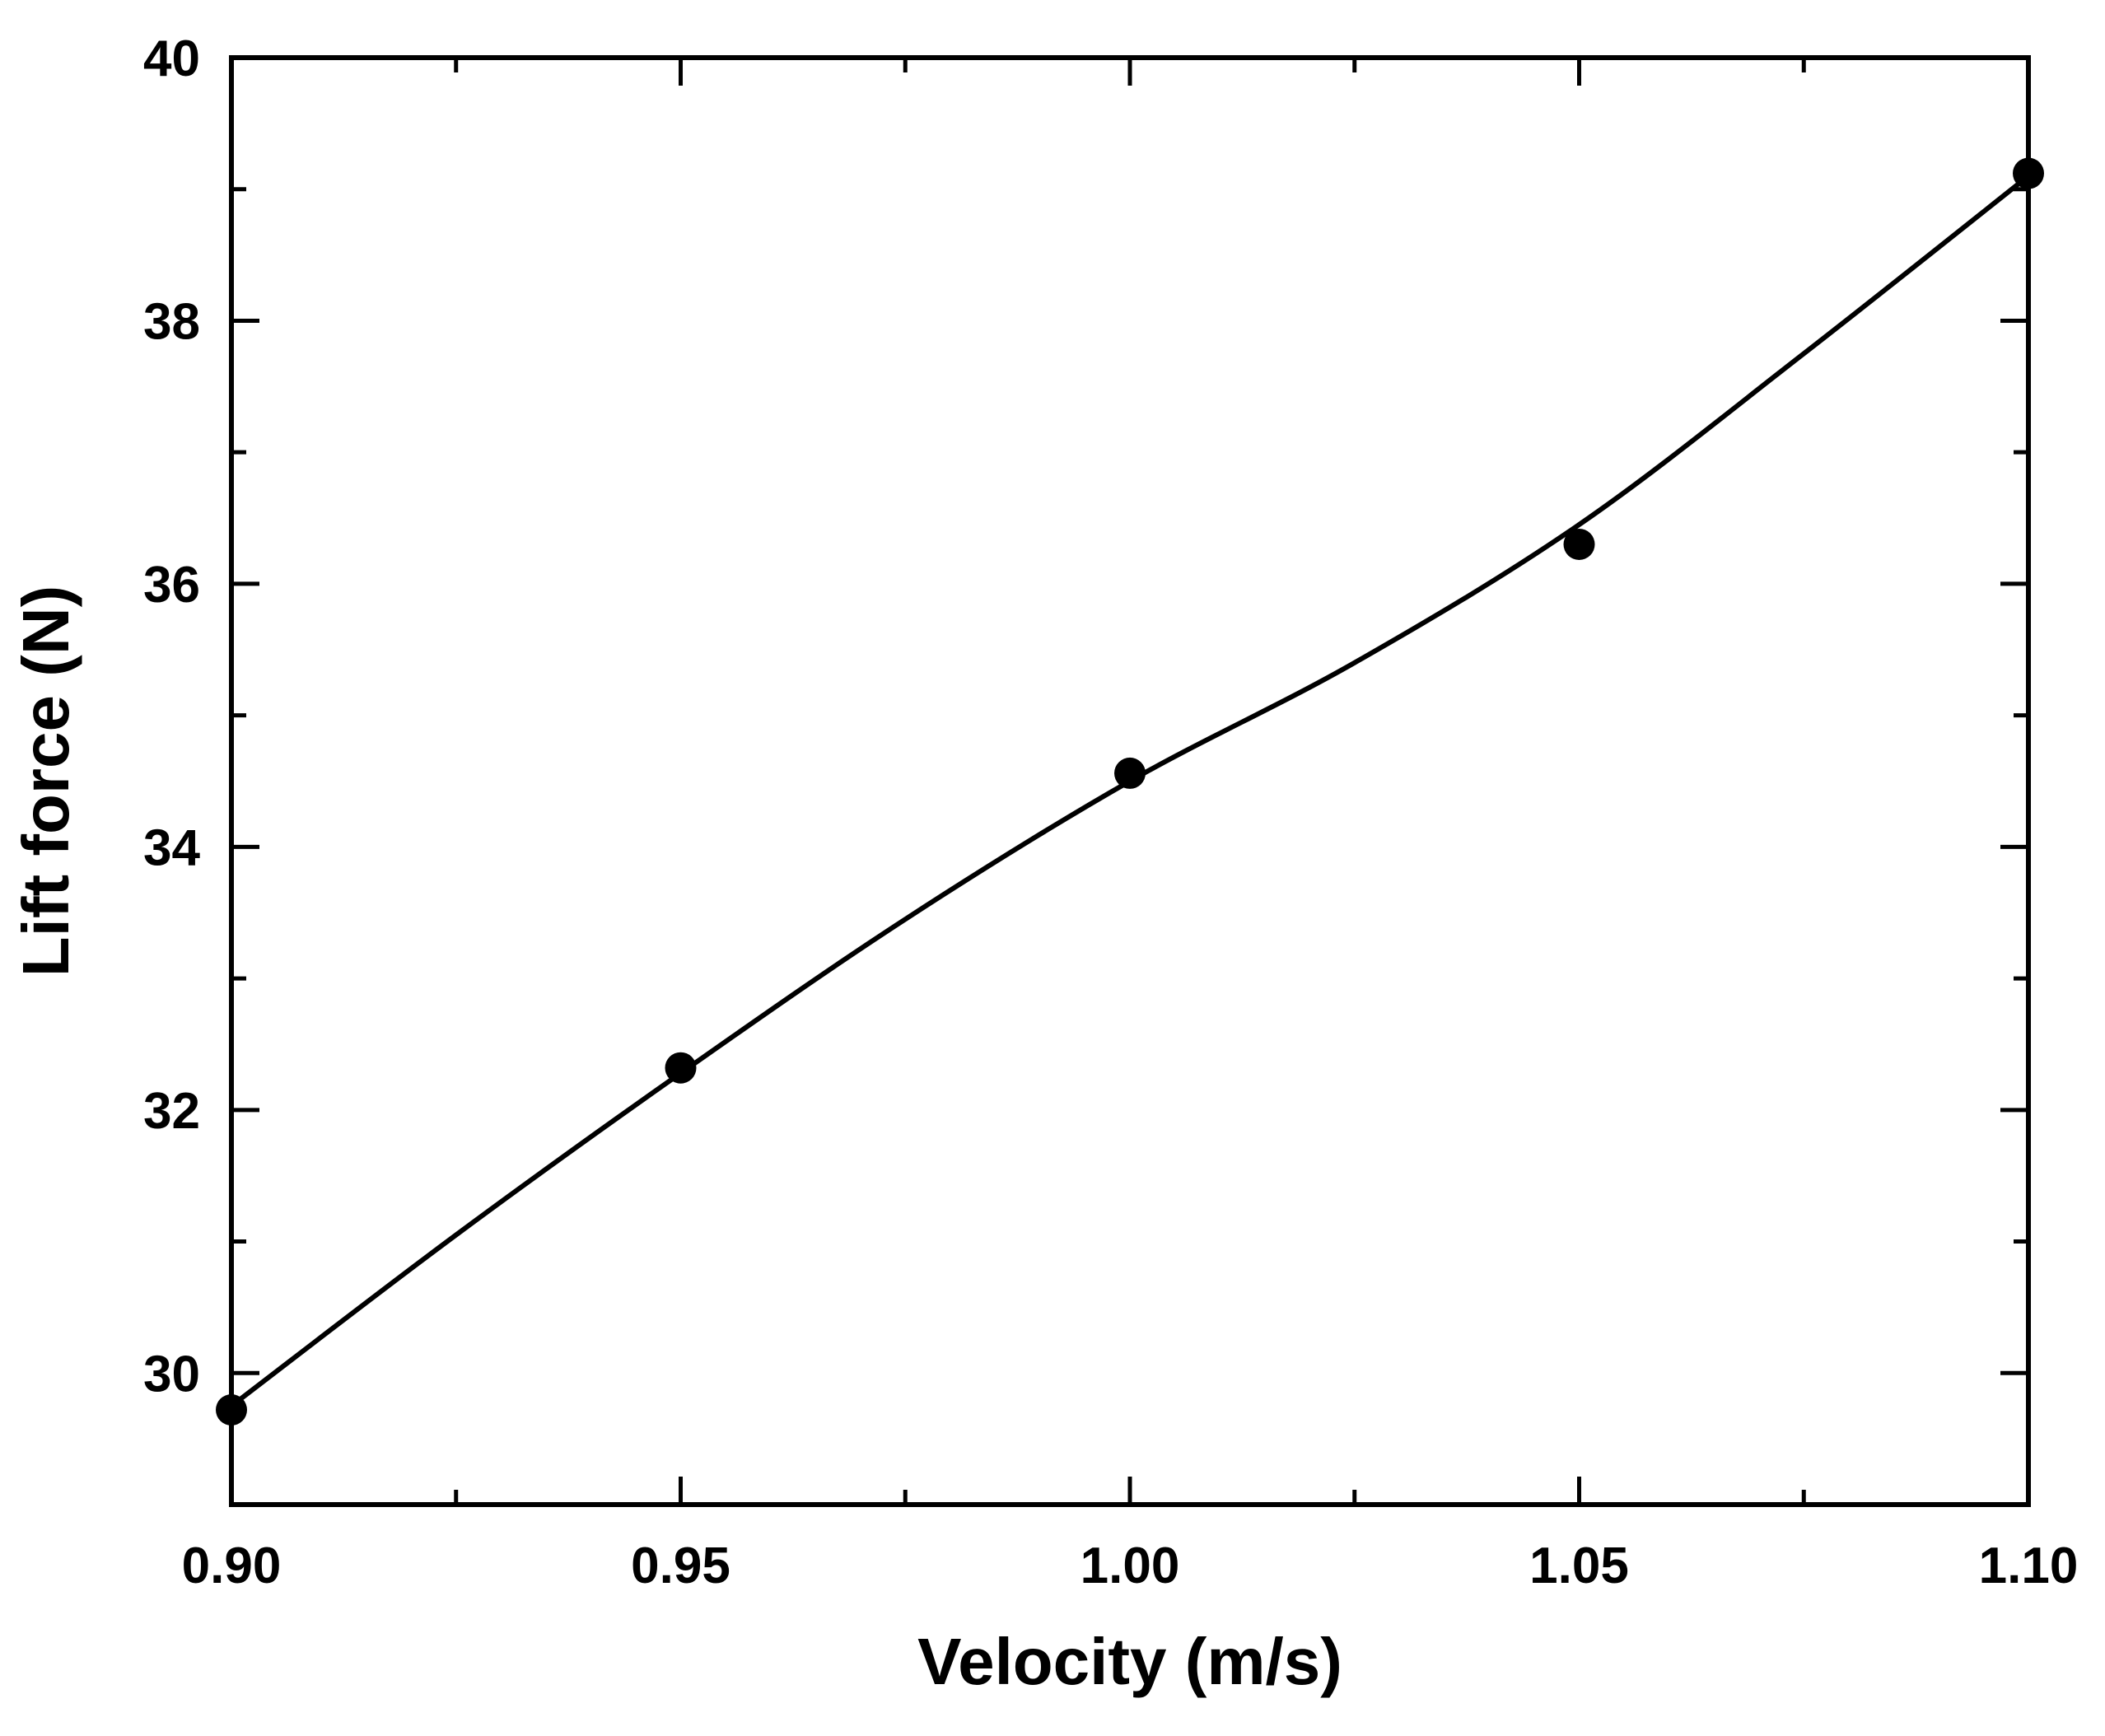 The height and width of the screenshot is (1736, 2105). I want to click on x-tick-label: 0.90, so click(232, 1566).